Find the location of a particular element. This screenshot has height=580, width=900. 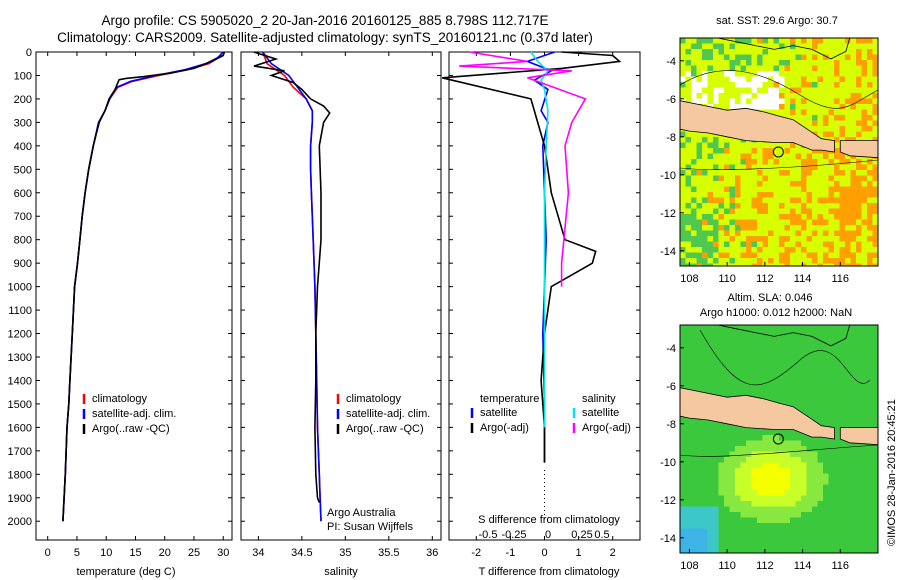

land-java is located at coordinates (757, 126).